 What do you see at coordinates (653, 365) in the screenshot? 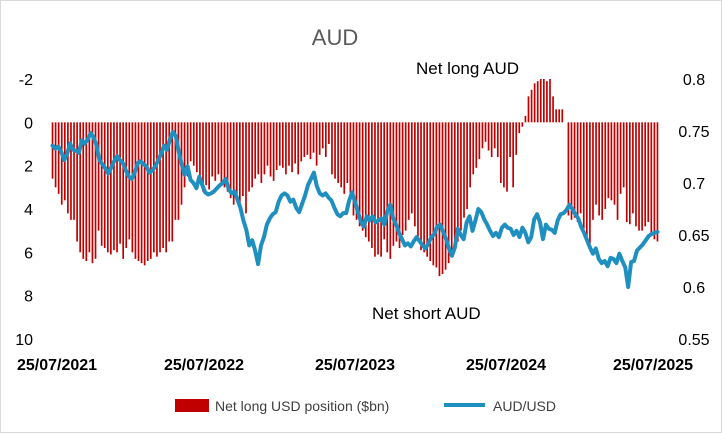
I see `x-tick-label: 25/07/2025` at bounding box center [653, 365].